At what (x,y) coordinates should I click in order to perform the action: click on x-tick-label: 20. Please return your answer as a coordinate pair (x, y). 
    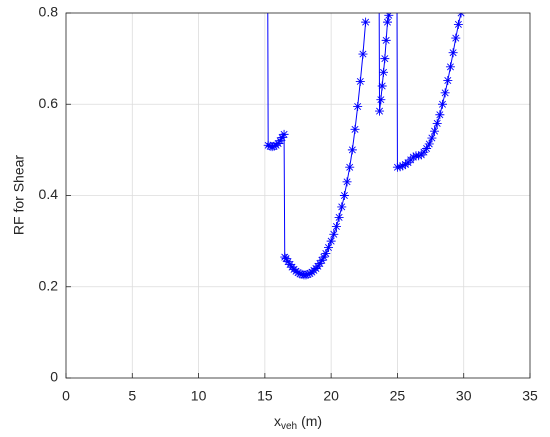
    Looking at the image, I should click on (331, 396).